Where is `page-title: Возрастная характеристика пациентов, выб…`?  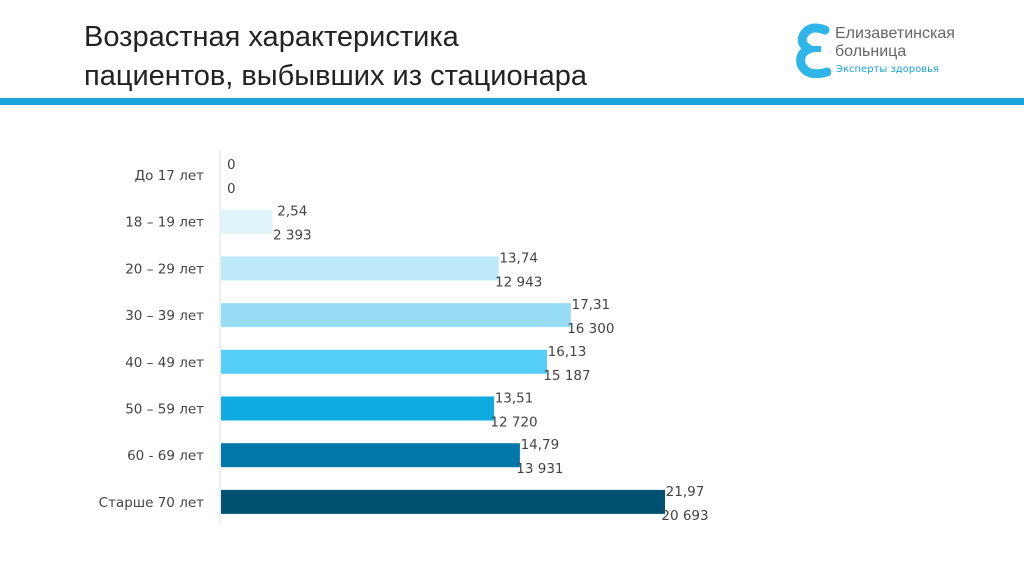 page-title: Возрастная характеристика пациентов, выб… is located at coordinates (335, 57).